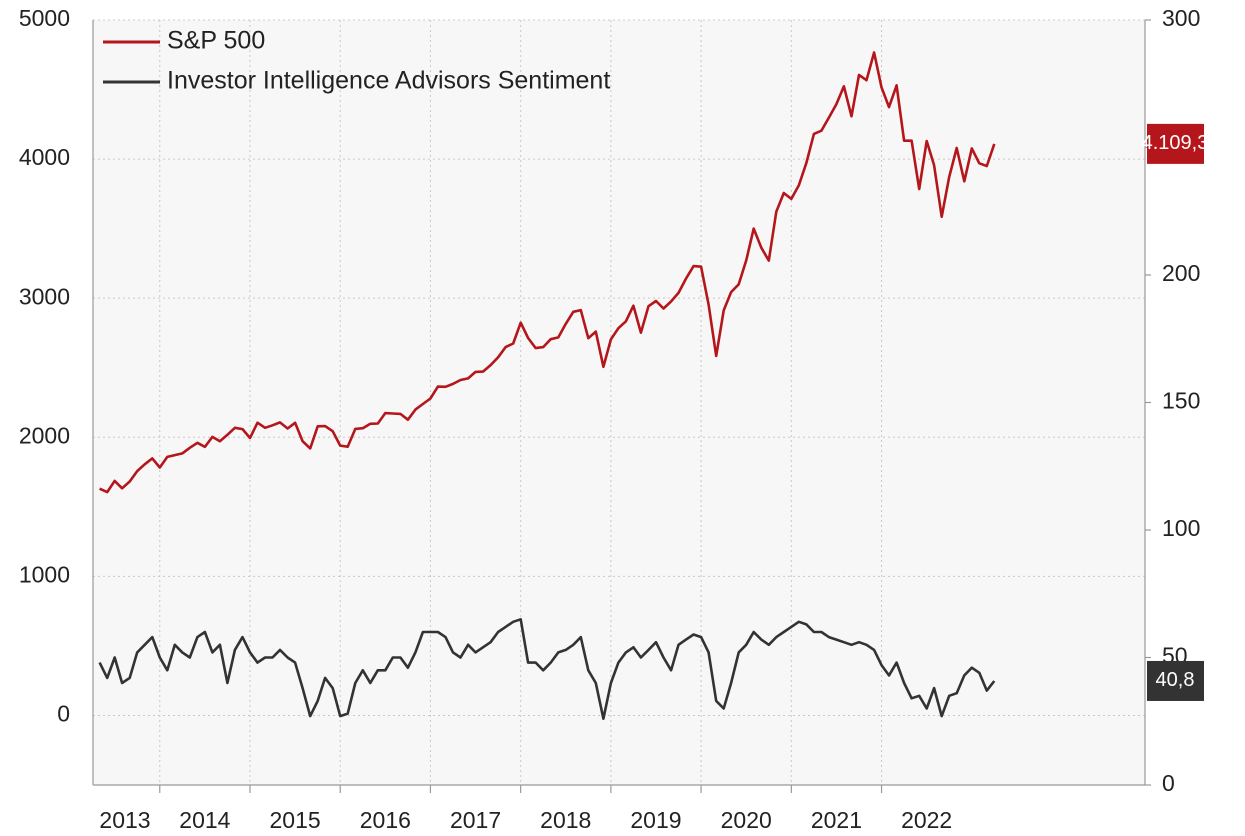 This screenshot has width=1245, height=836. What do you see at coordinates (44, 574) in the screenshot?
I see `y-tick-label: 1000` at bounding box center [44, 574].